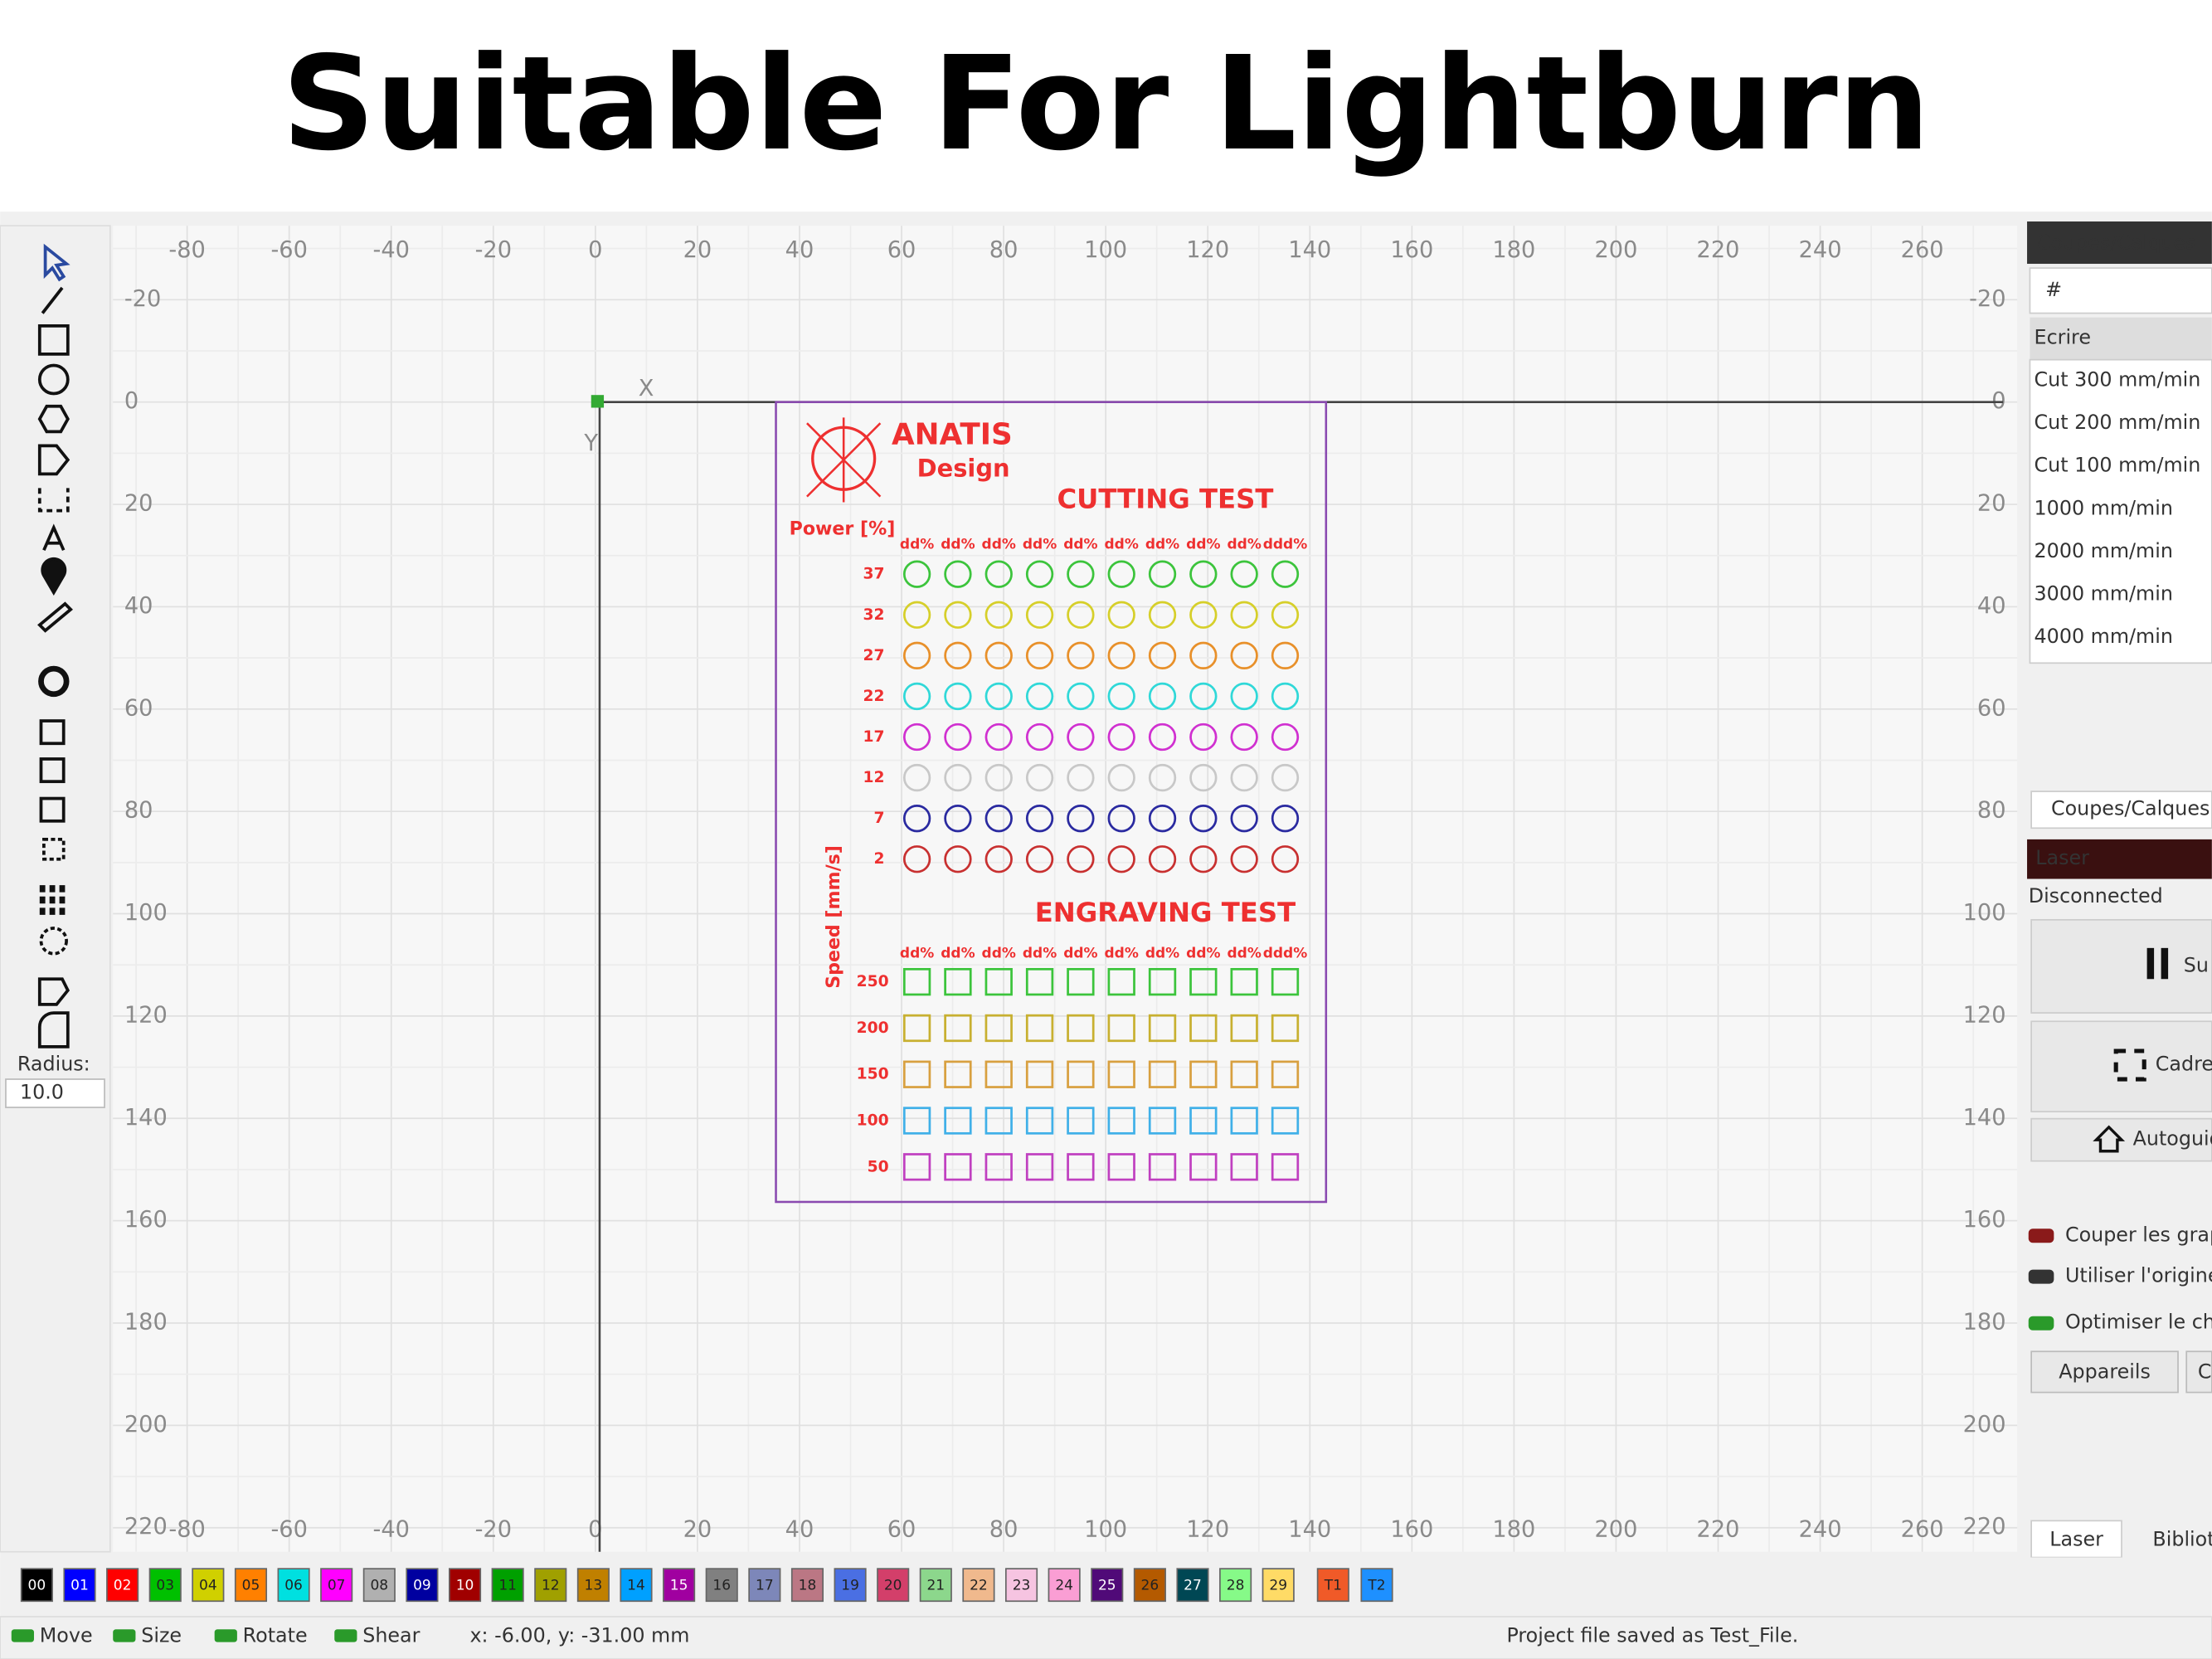 The width and height of the screenshot is (2212, 1659). I want to click on rect-tool, so click(54, 340).